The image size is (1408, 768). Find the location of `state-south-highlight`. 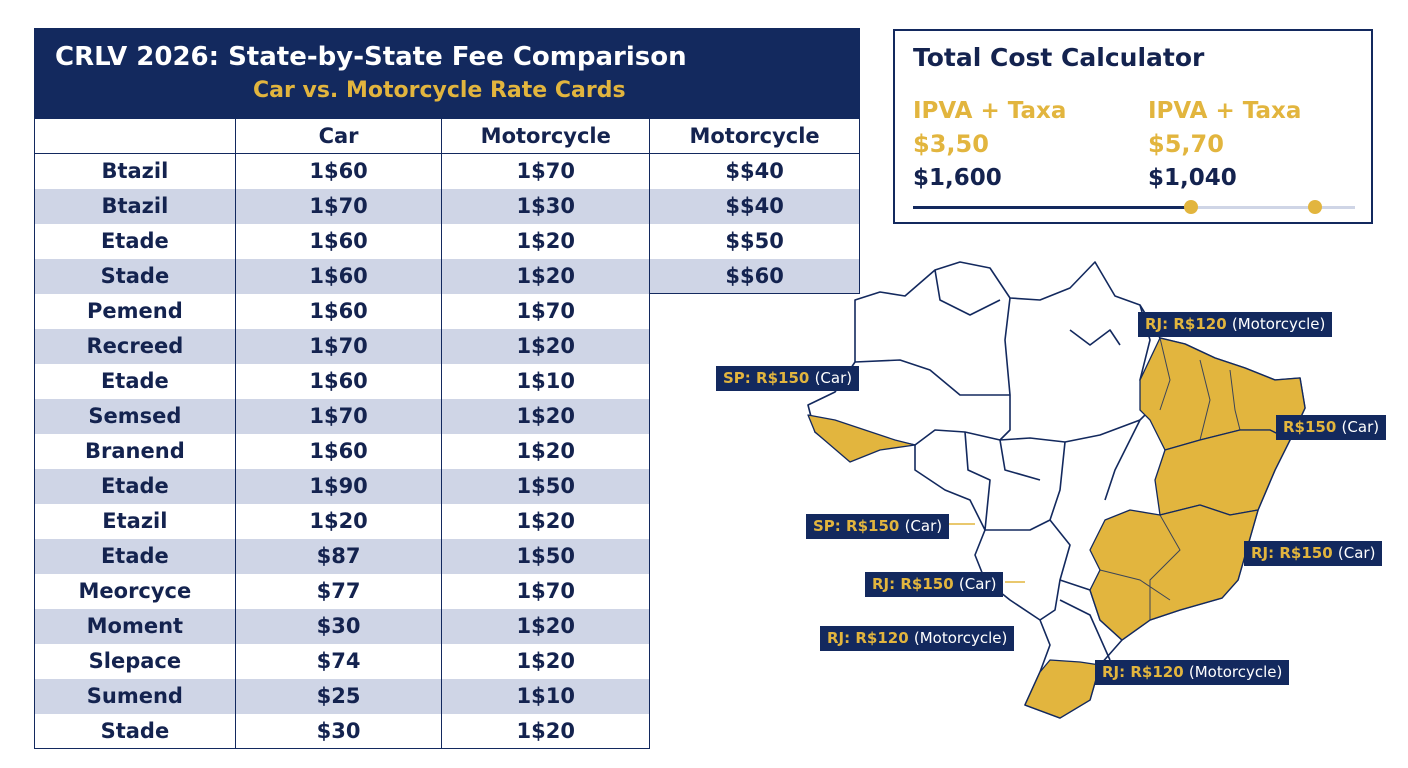

state-south-highlight is located at coordinates (1062, 689).